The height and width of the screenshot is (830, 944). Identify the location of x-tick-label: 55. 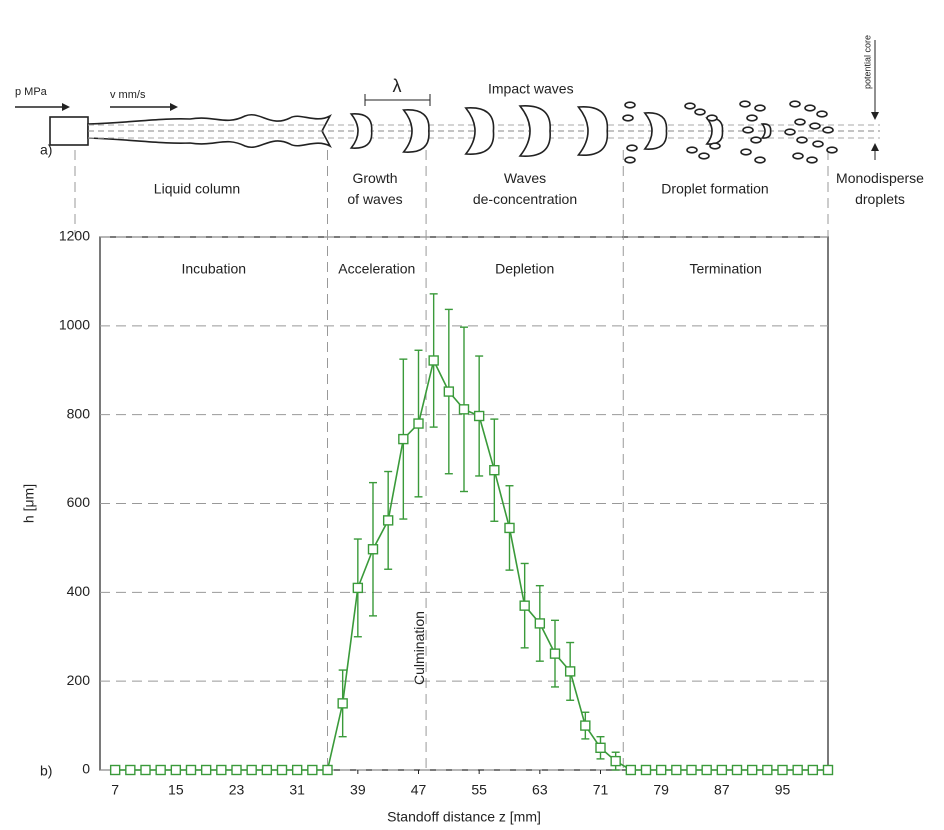
(479, 790).